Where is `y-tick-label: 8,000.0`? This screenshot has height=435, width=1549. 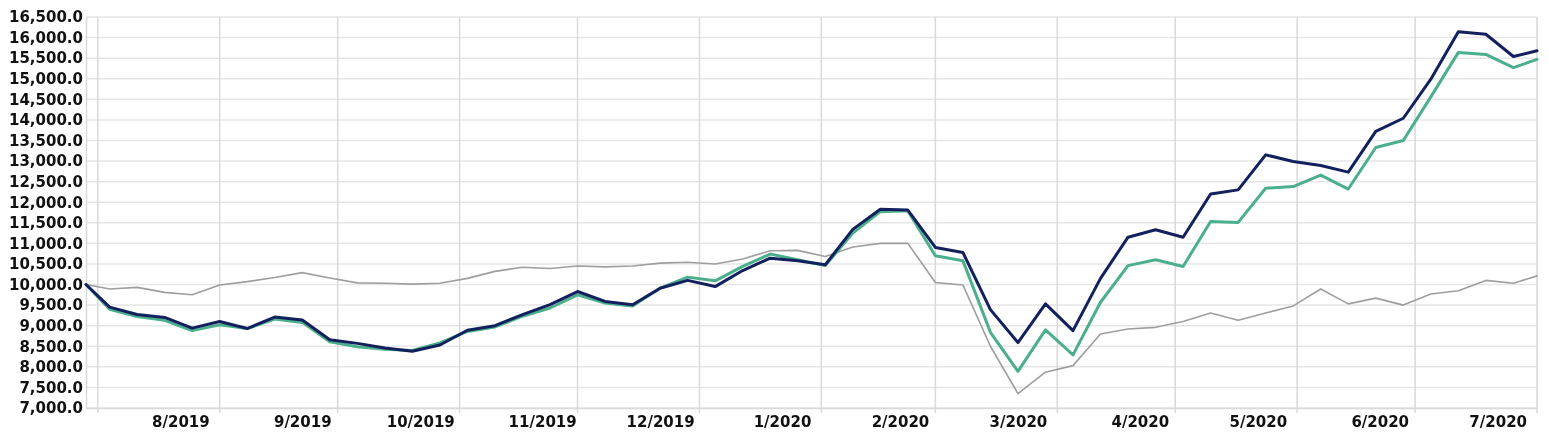 y-tick-label: 8,000.0 is located at coordinates (51, 367).